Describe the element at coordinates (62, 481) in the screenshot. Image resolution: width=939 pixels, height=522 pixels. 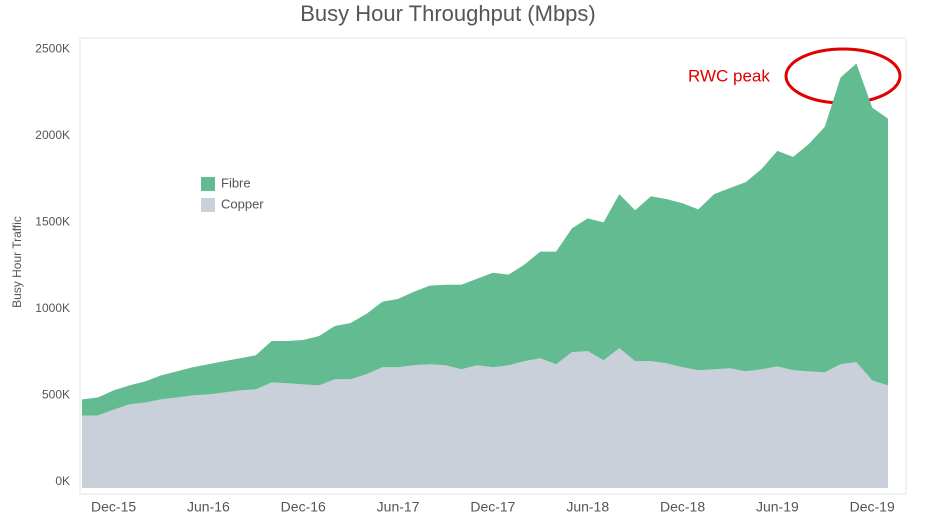
I see `y-tick-label: 0K` at that location.